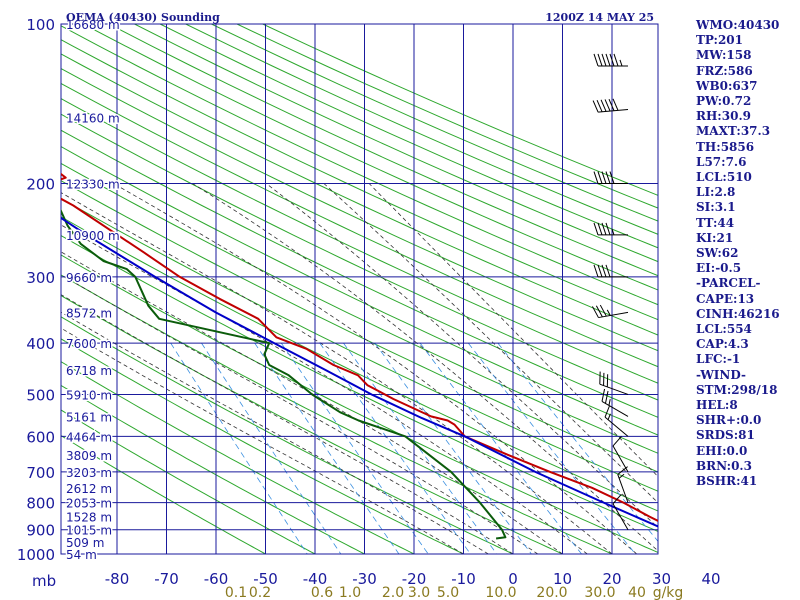 The height and width of the screenshot is (600, 800). I want to click on height-label: 14160 m, so click(93, 118).